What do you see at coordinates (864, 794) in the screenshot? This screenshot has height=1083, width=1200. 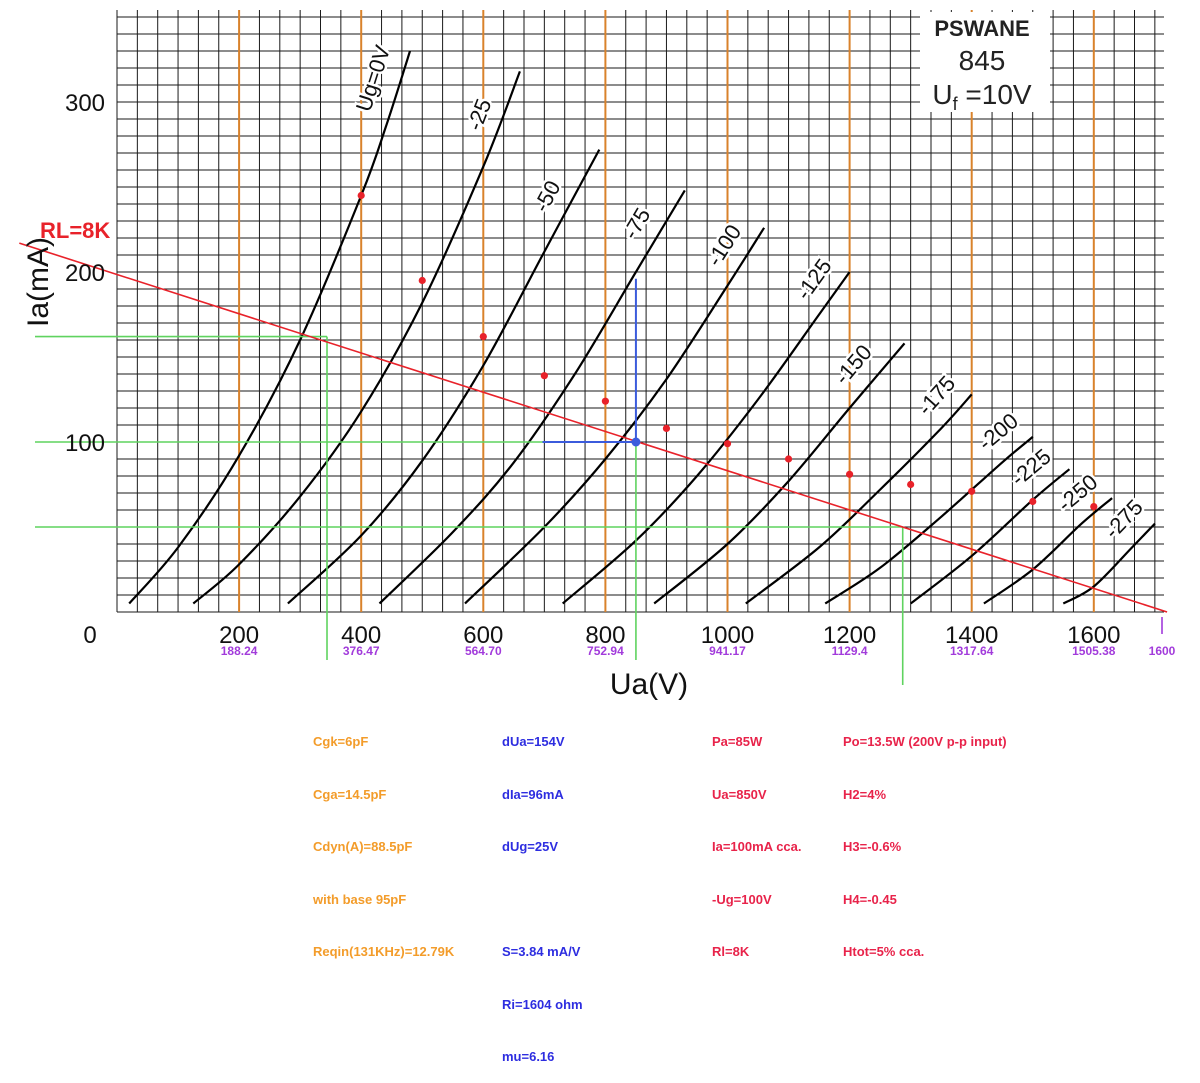 I see `note-line: H2=4%` at bounding box center [864, 794].